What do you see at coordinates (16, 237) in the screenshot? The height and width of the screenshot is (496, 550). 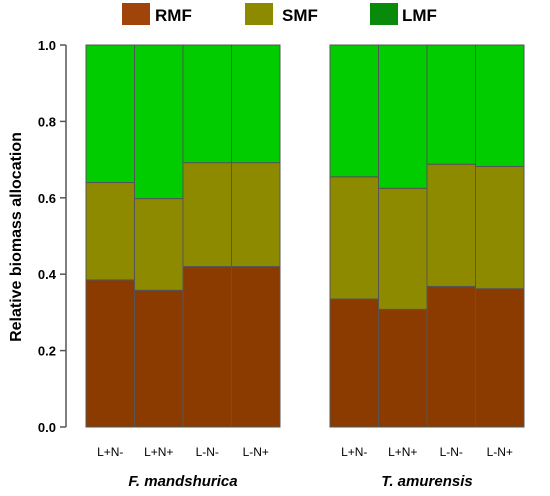 I see `y-axis-title: Relative biomass allocation` at bounding box center [16, 237].